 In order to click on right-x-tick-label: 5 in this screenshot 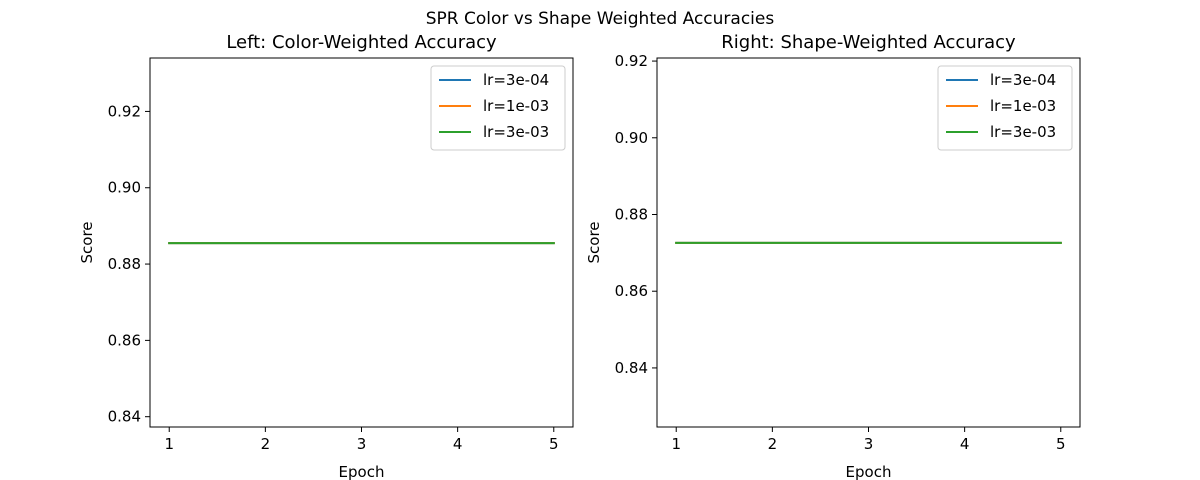, I will do `click(1061, 444)`.